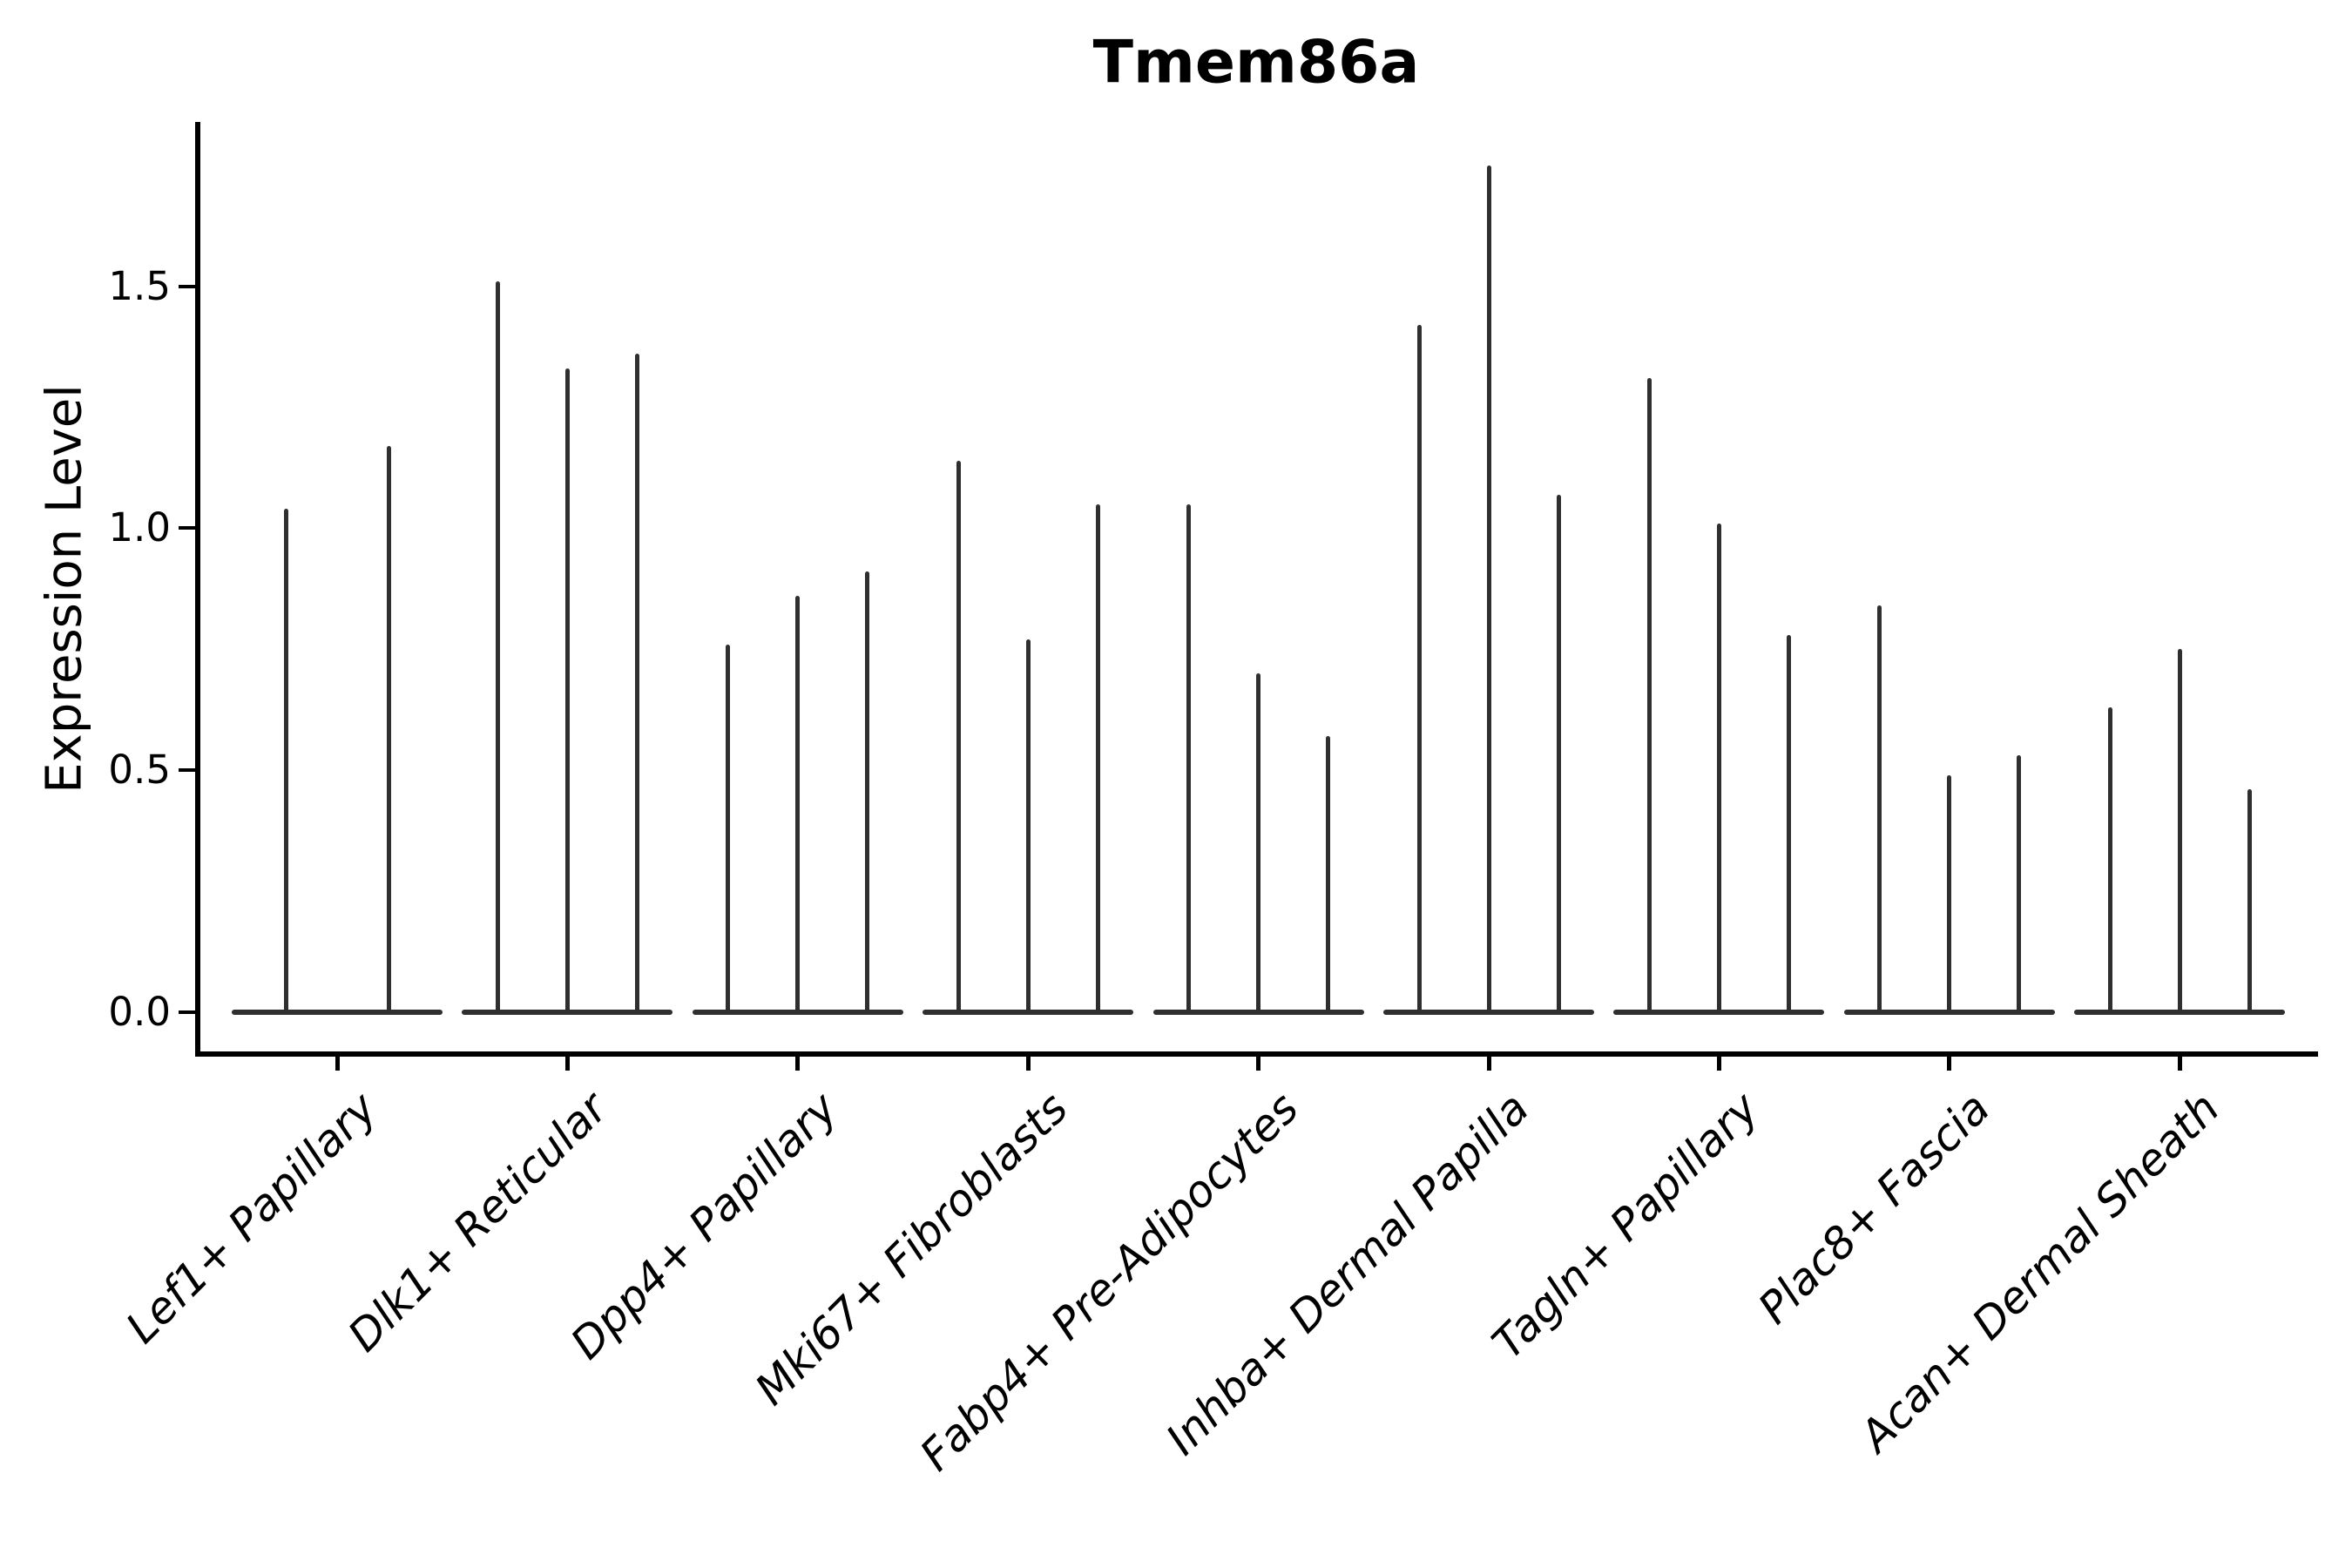  What do you see at coordinates (198, 589) in the screenshot?
I see `y-axis-spine` at bounding box center [198, 589].